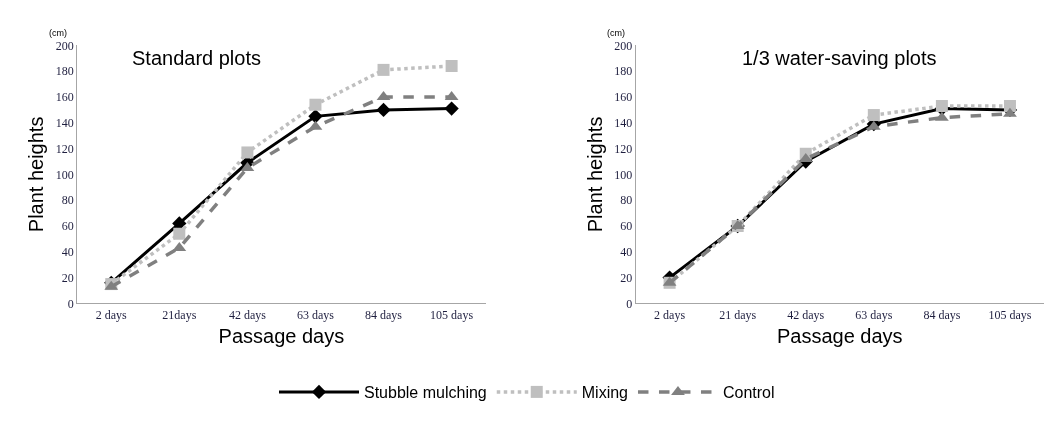 This screenshot has width=1054, height=426. I want to click on x-tick-label: 21days, so click(179, 314).